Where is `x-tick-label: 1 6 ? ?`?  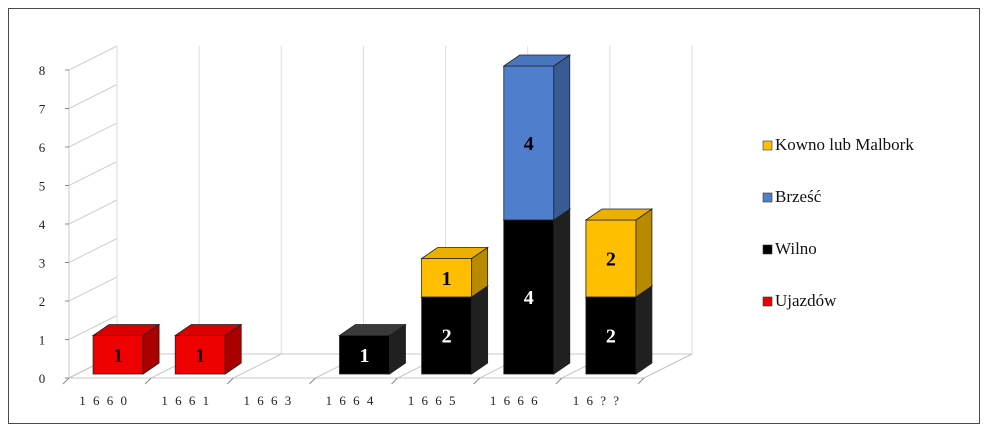 x-tick-label: 1 6 ? ? is located at coordinates (597, 400).